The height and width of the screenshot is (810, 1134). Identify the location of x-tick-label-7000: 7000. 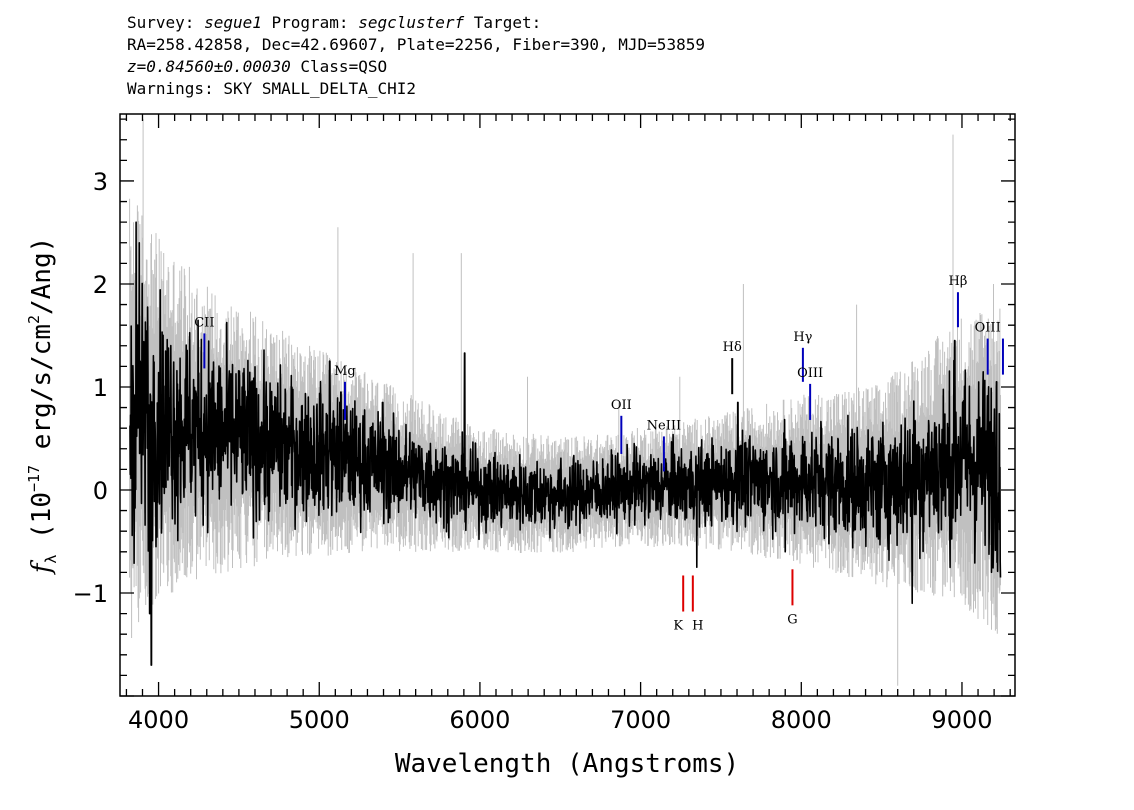
(640, 720).